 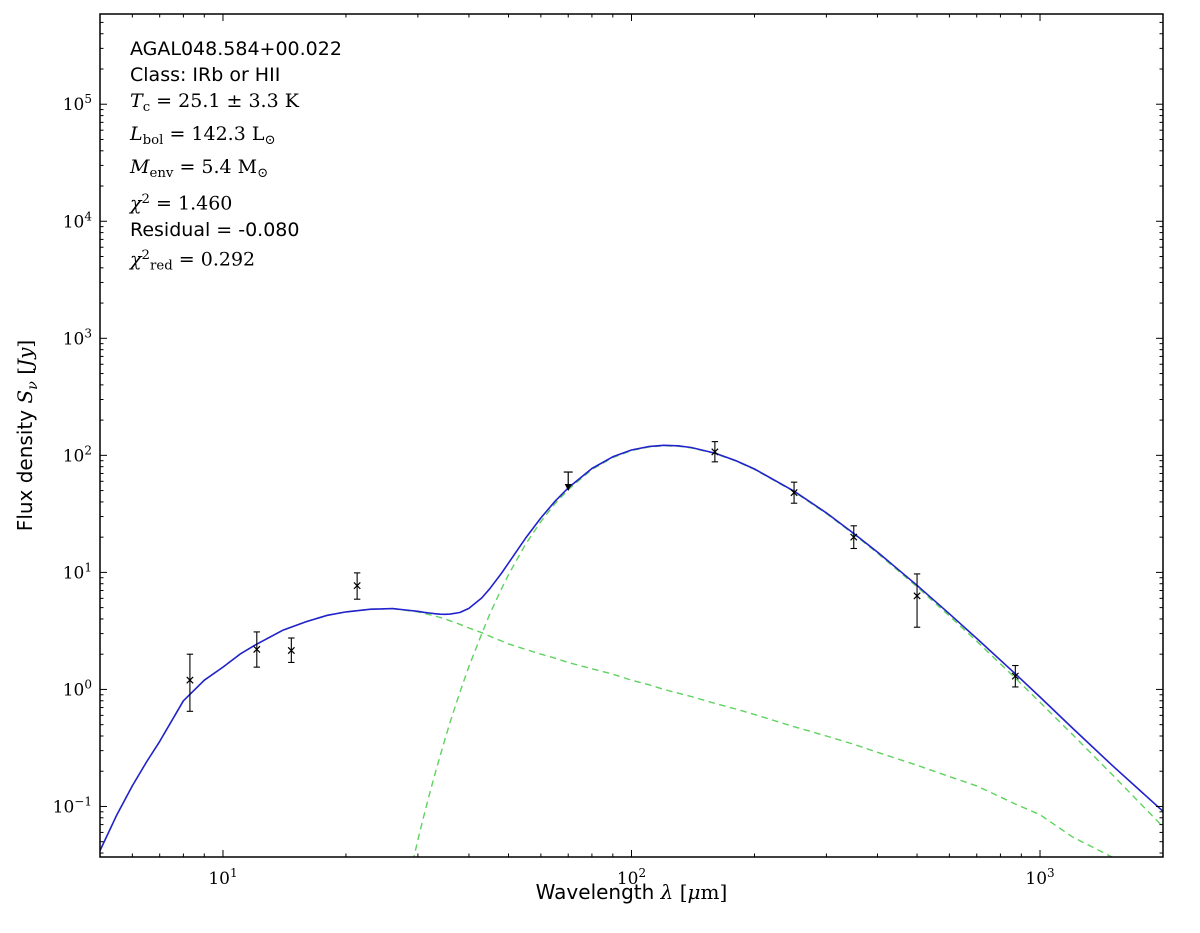 I want to click on y-tick-label: 10¹, so click(x=77, y=571).